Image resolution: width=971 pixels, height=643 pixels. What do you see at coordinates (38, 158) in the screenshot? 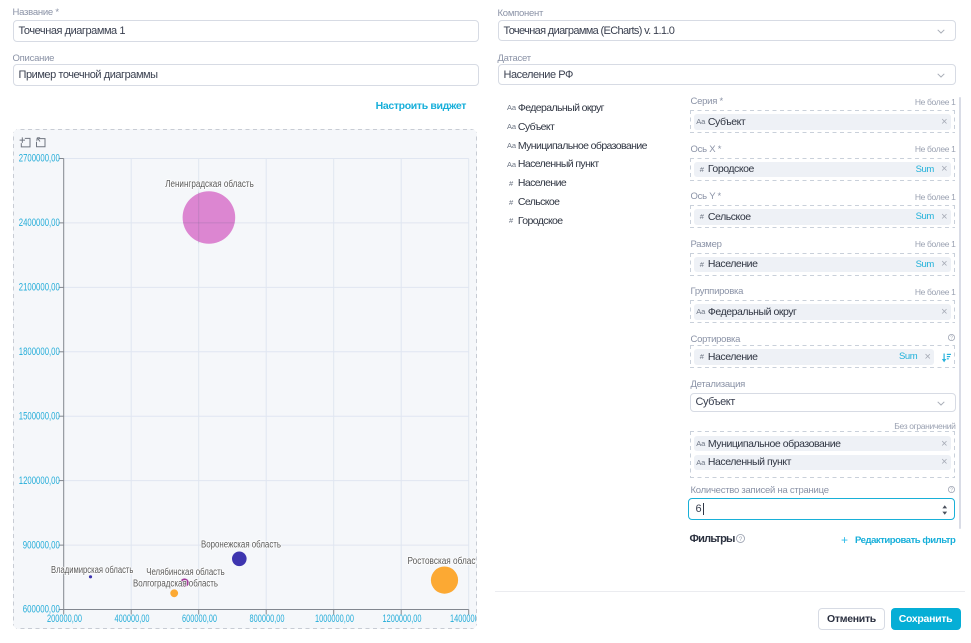
I see `svg-text: 2700000,00` at bounding box center [38, 158].